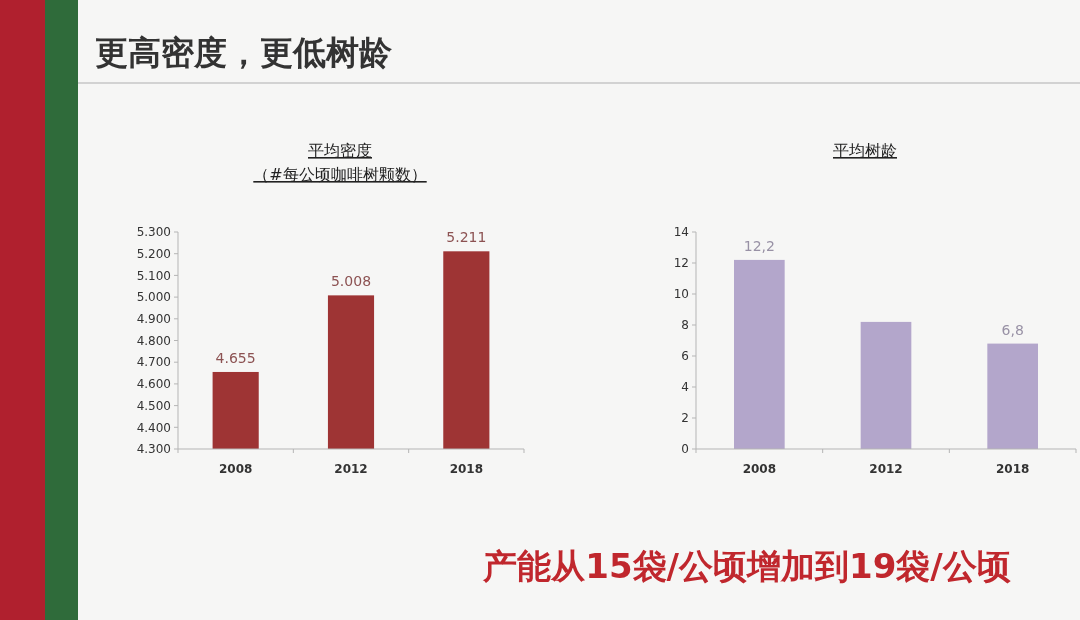 This screenshot has width=1080, height=620. I want to click on y-tick-label: 4.600, so click(153, 384).